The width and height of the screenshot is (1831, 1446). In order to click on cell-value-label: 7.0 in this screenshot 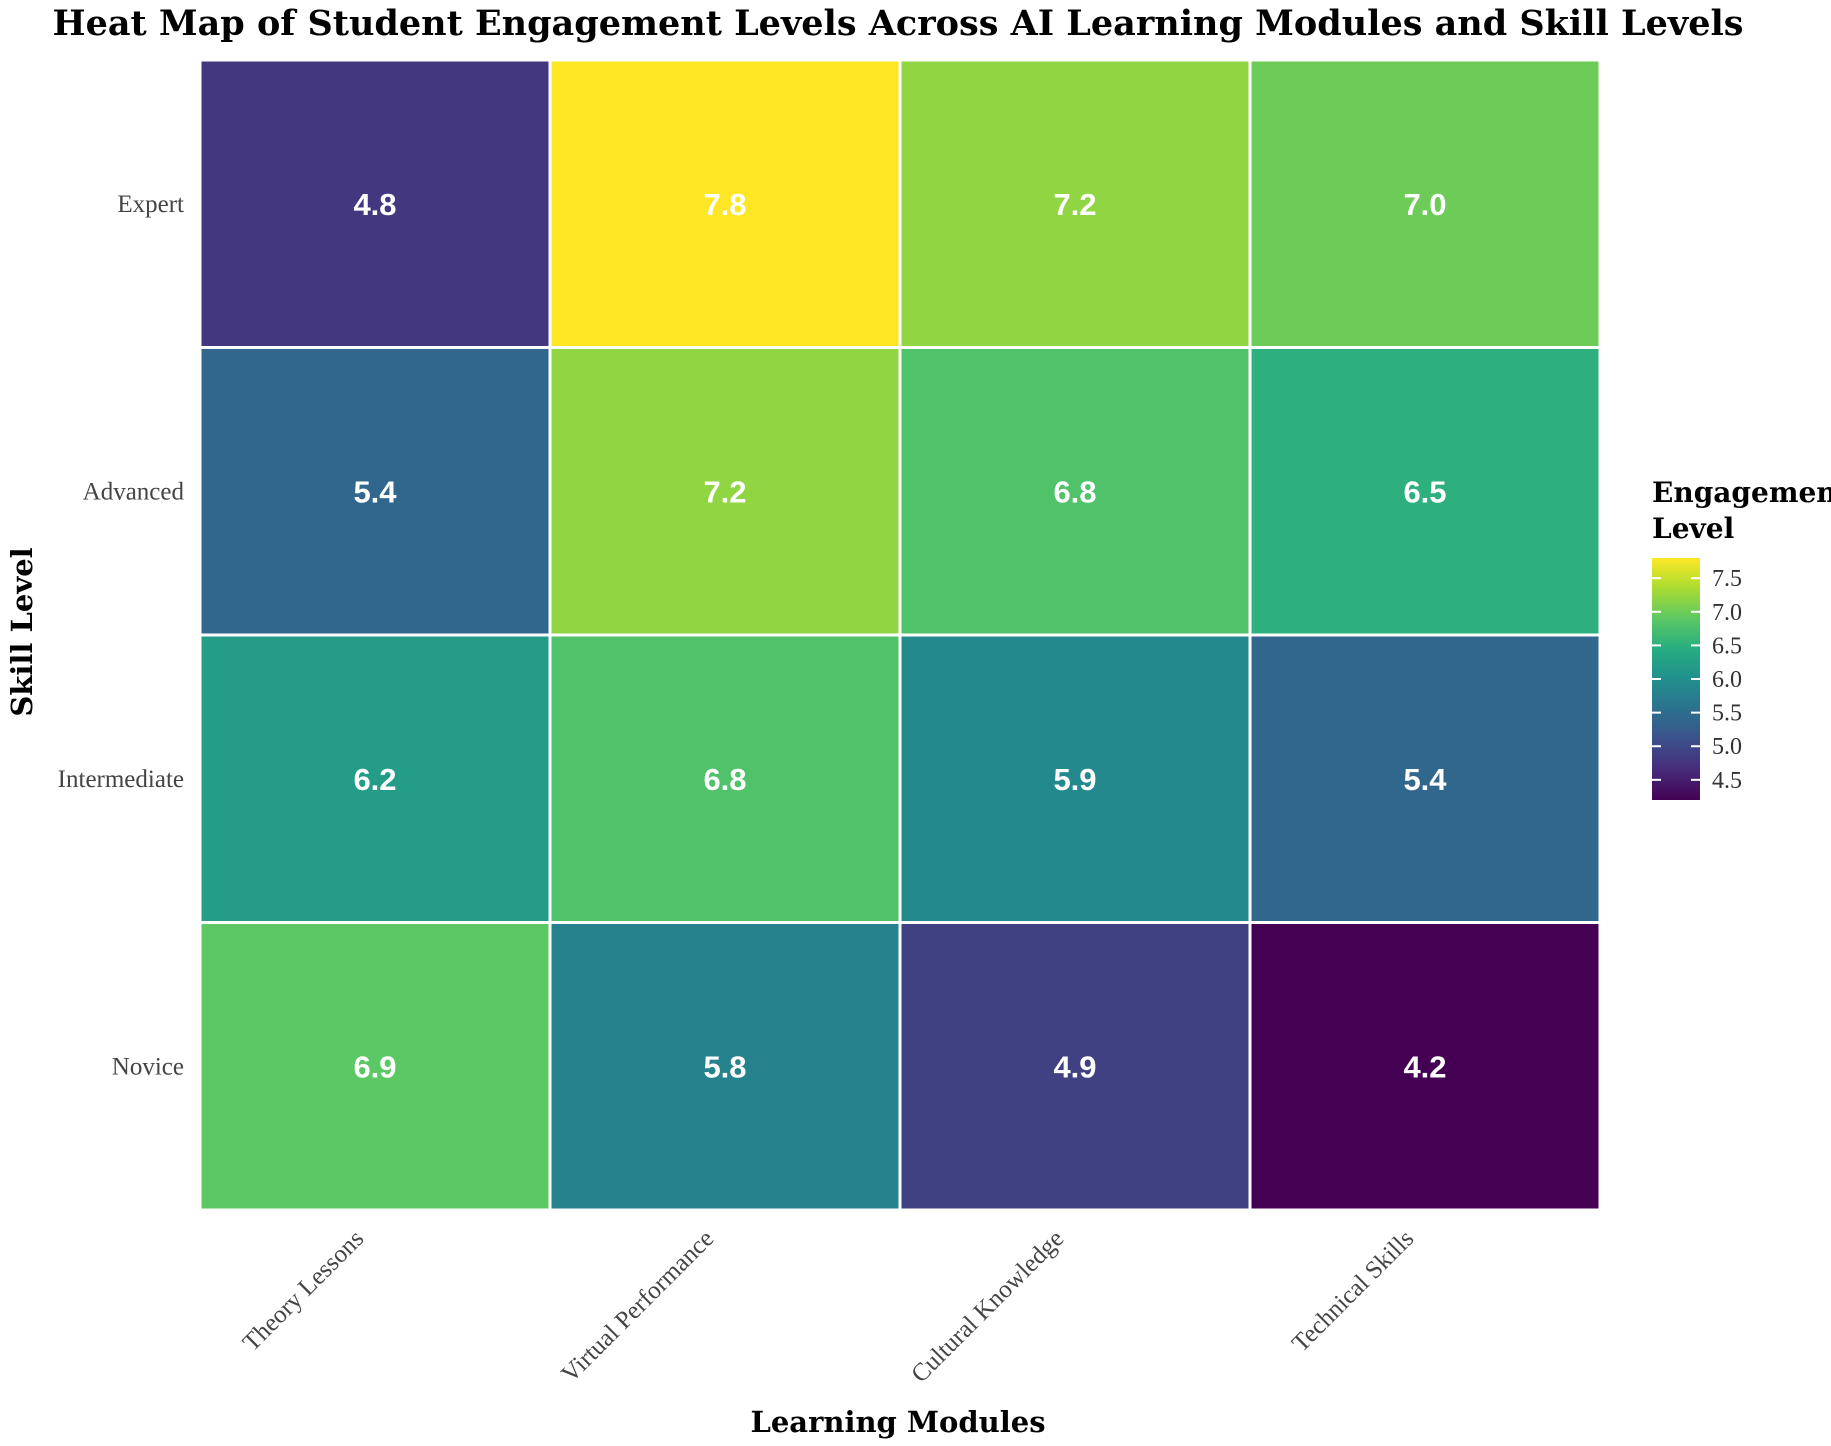, I will do `click(1424, 204)`.